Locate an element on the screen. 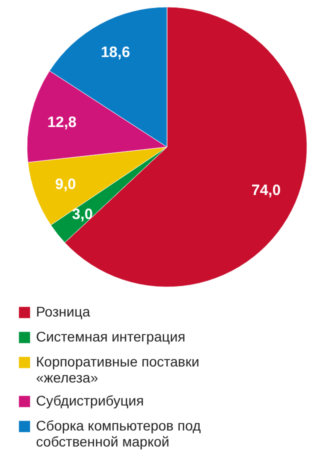 This screenshot has width=334, height=462. data-label: 12,8 is located at coordinates (62, 123).